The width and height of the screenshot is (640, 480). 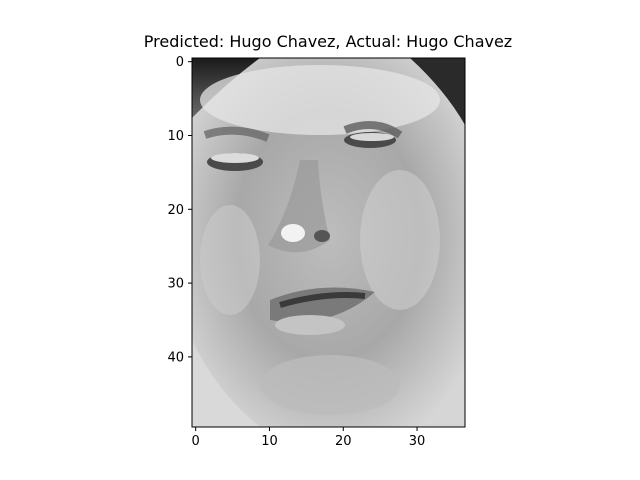 I want to click on y-tick-label: 30, so click(x=175, y=284).